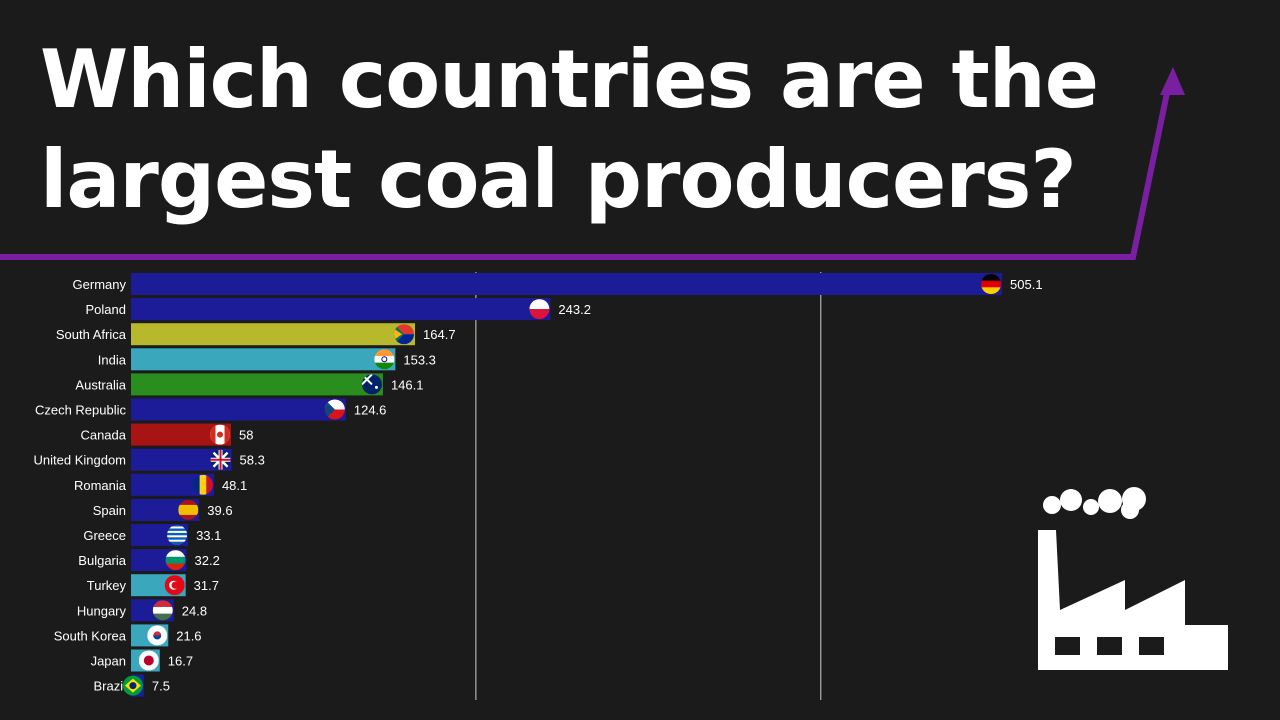 This screenshot has height=720, width=1280. Describe the element at coordinates (181, 459) in the screenshot. I see `bar-united-kingdom` at that location.